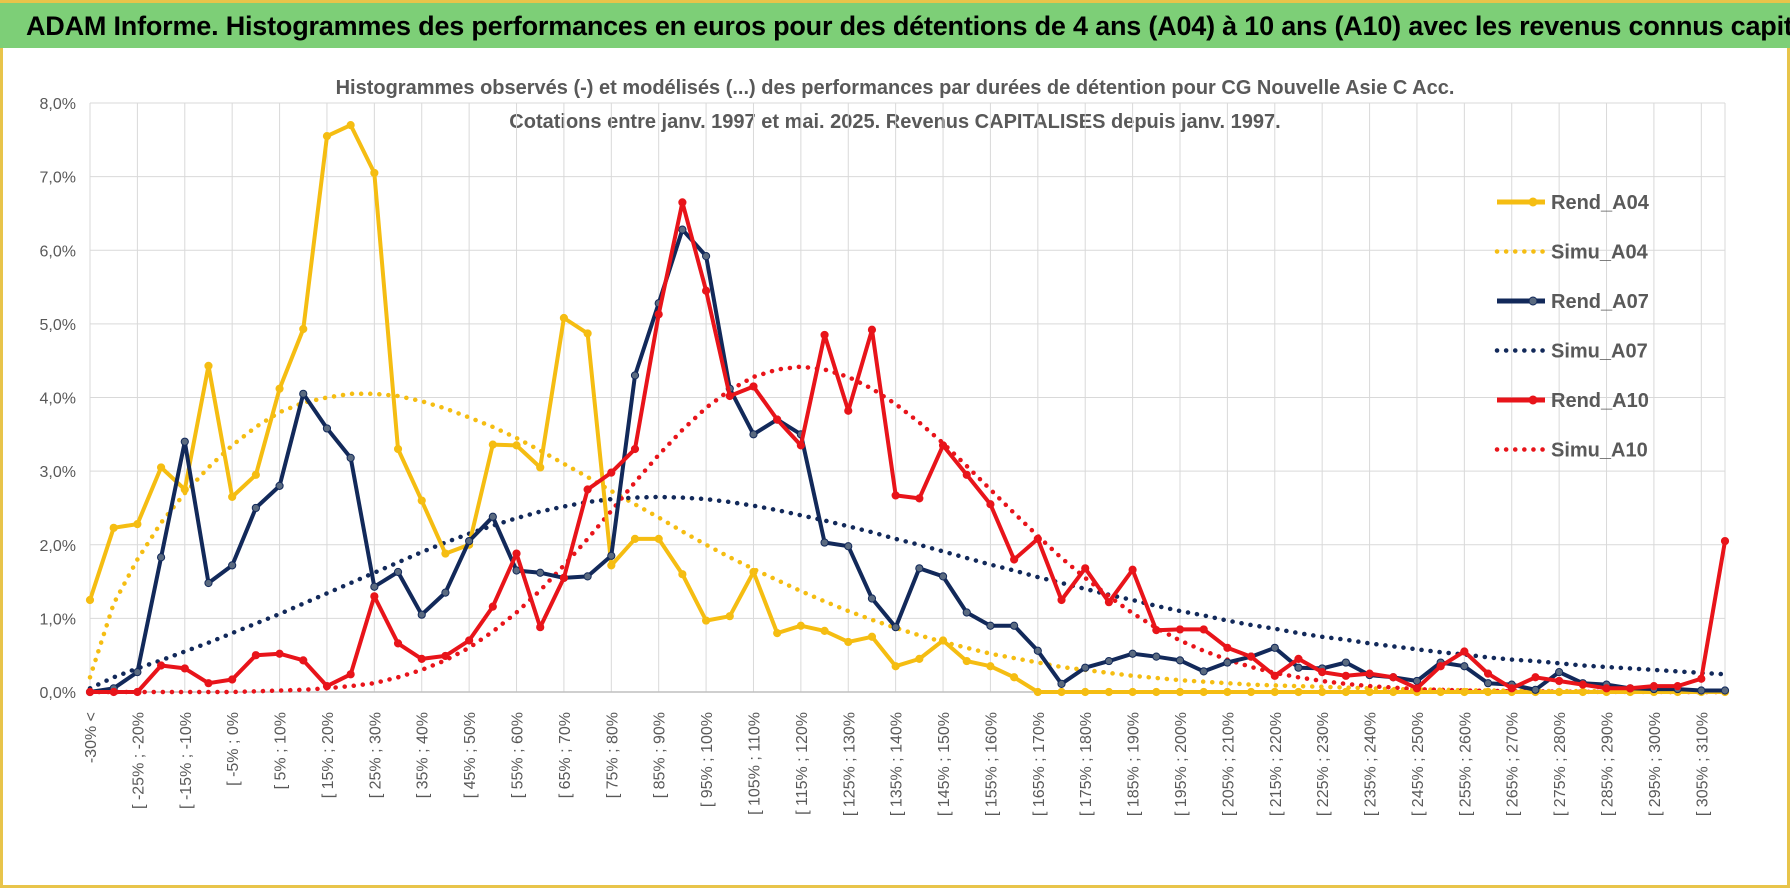 Image resolution: width=1790 pixels, height=888 pixels. I want to click on x-tick-label: [ 125% ; 130%, so click(849, 764).